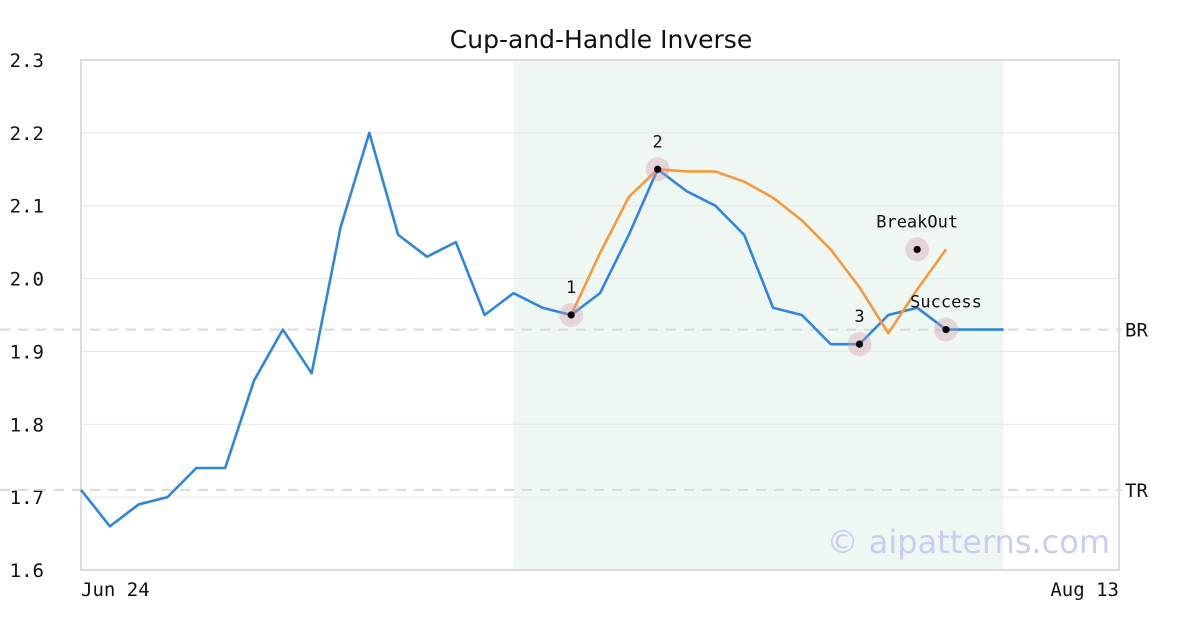 This screenshot has width=1200, height=630. Describe the element at coordinates (27, 61) in the screenshot. I see `y-tick-label: 2.3` at that location.